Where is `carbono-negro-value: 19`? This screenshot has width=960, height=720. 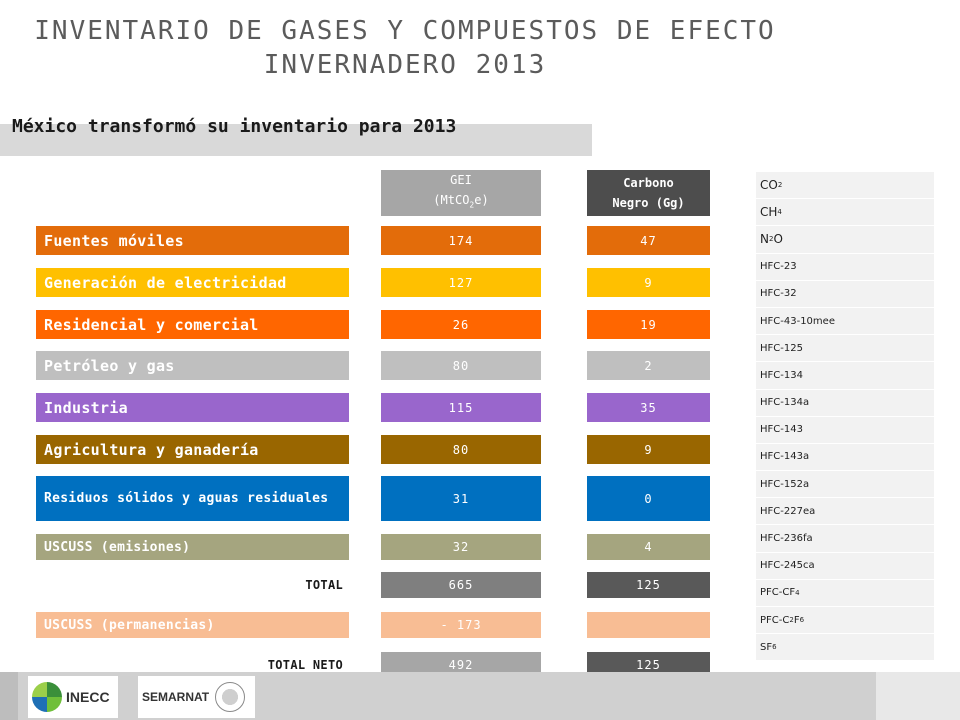 carbono-negro-value: 19 is located at coordinates (648, 324).